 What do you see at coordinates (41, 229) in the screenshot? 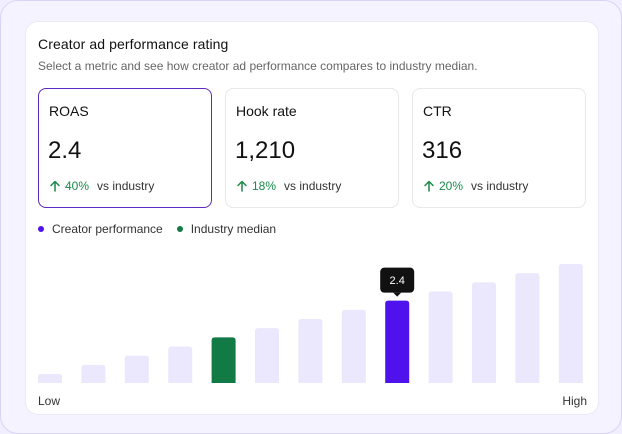
I see `legend-dot-creator` at bounding box center [41, 229].